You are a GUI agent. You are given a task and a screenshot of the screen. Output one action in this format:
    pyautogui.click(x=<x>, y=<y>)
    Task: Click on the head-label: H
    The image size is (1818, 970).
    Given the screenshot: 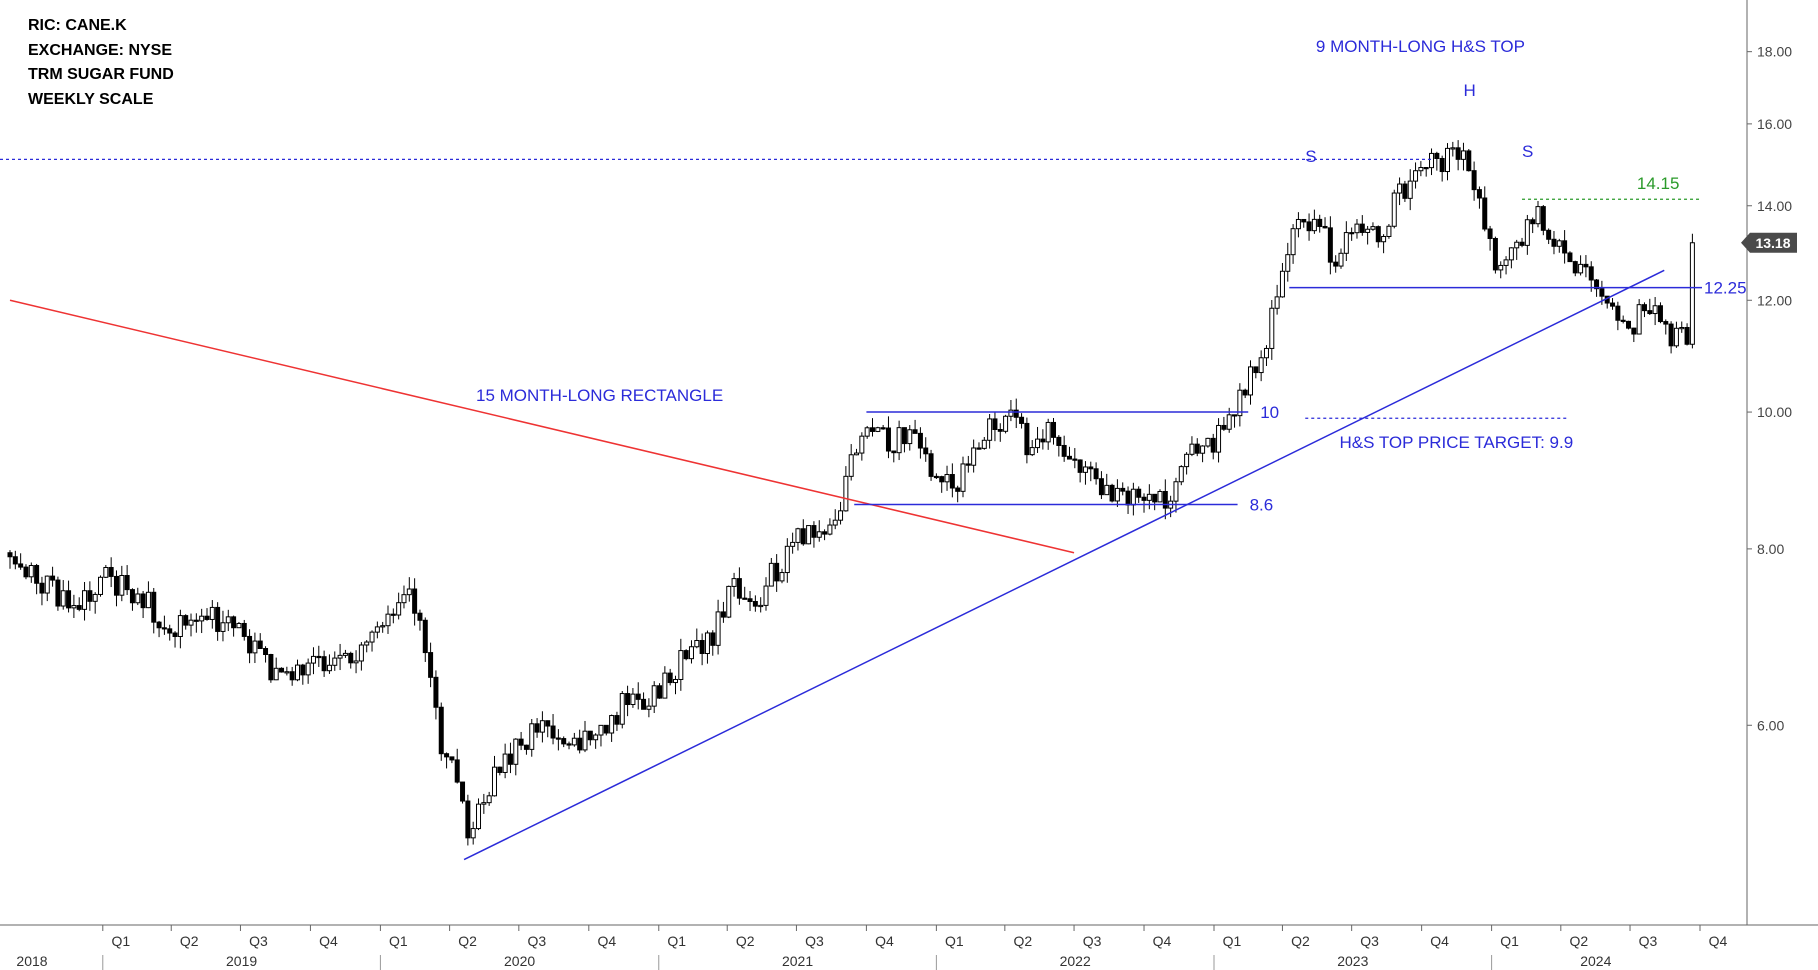 What is the action you would take?
    pyautogui.click(x=1469, y=90)
    